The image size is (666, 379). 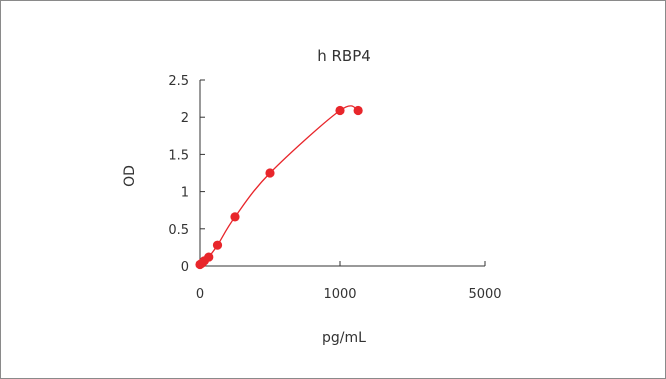 I want to click on fit-curve-line, so click(x=279, y=185).